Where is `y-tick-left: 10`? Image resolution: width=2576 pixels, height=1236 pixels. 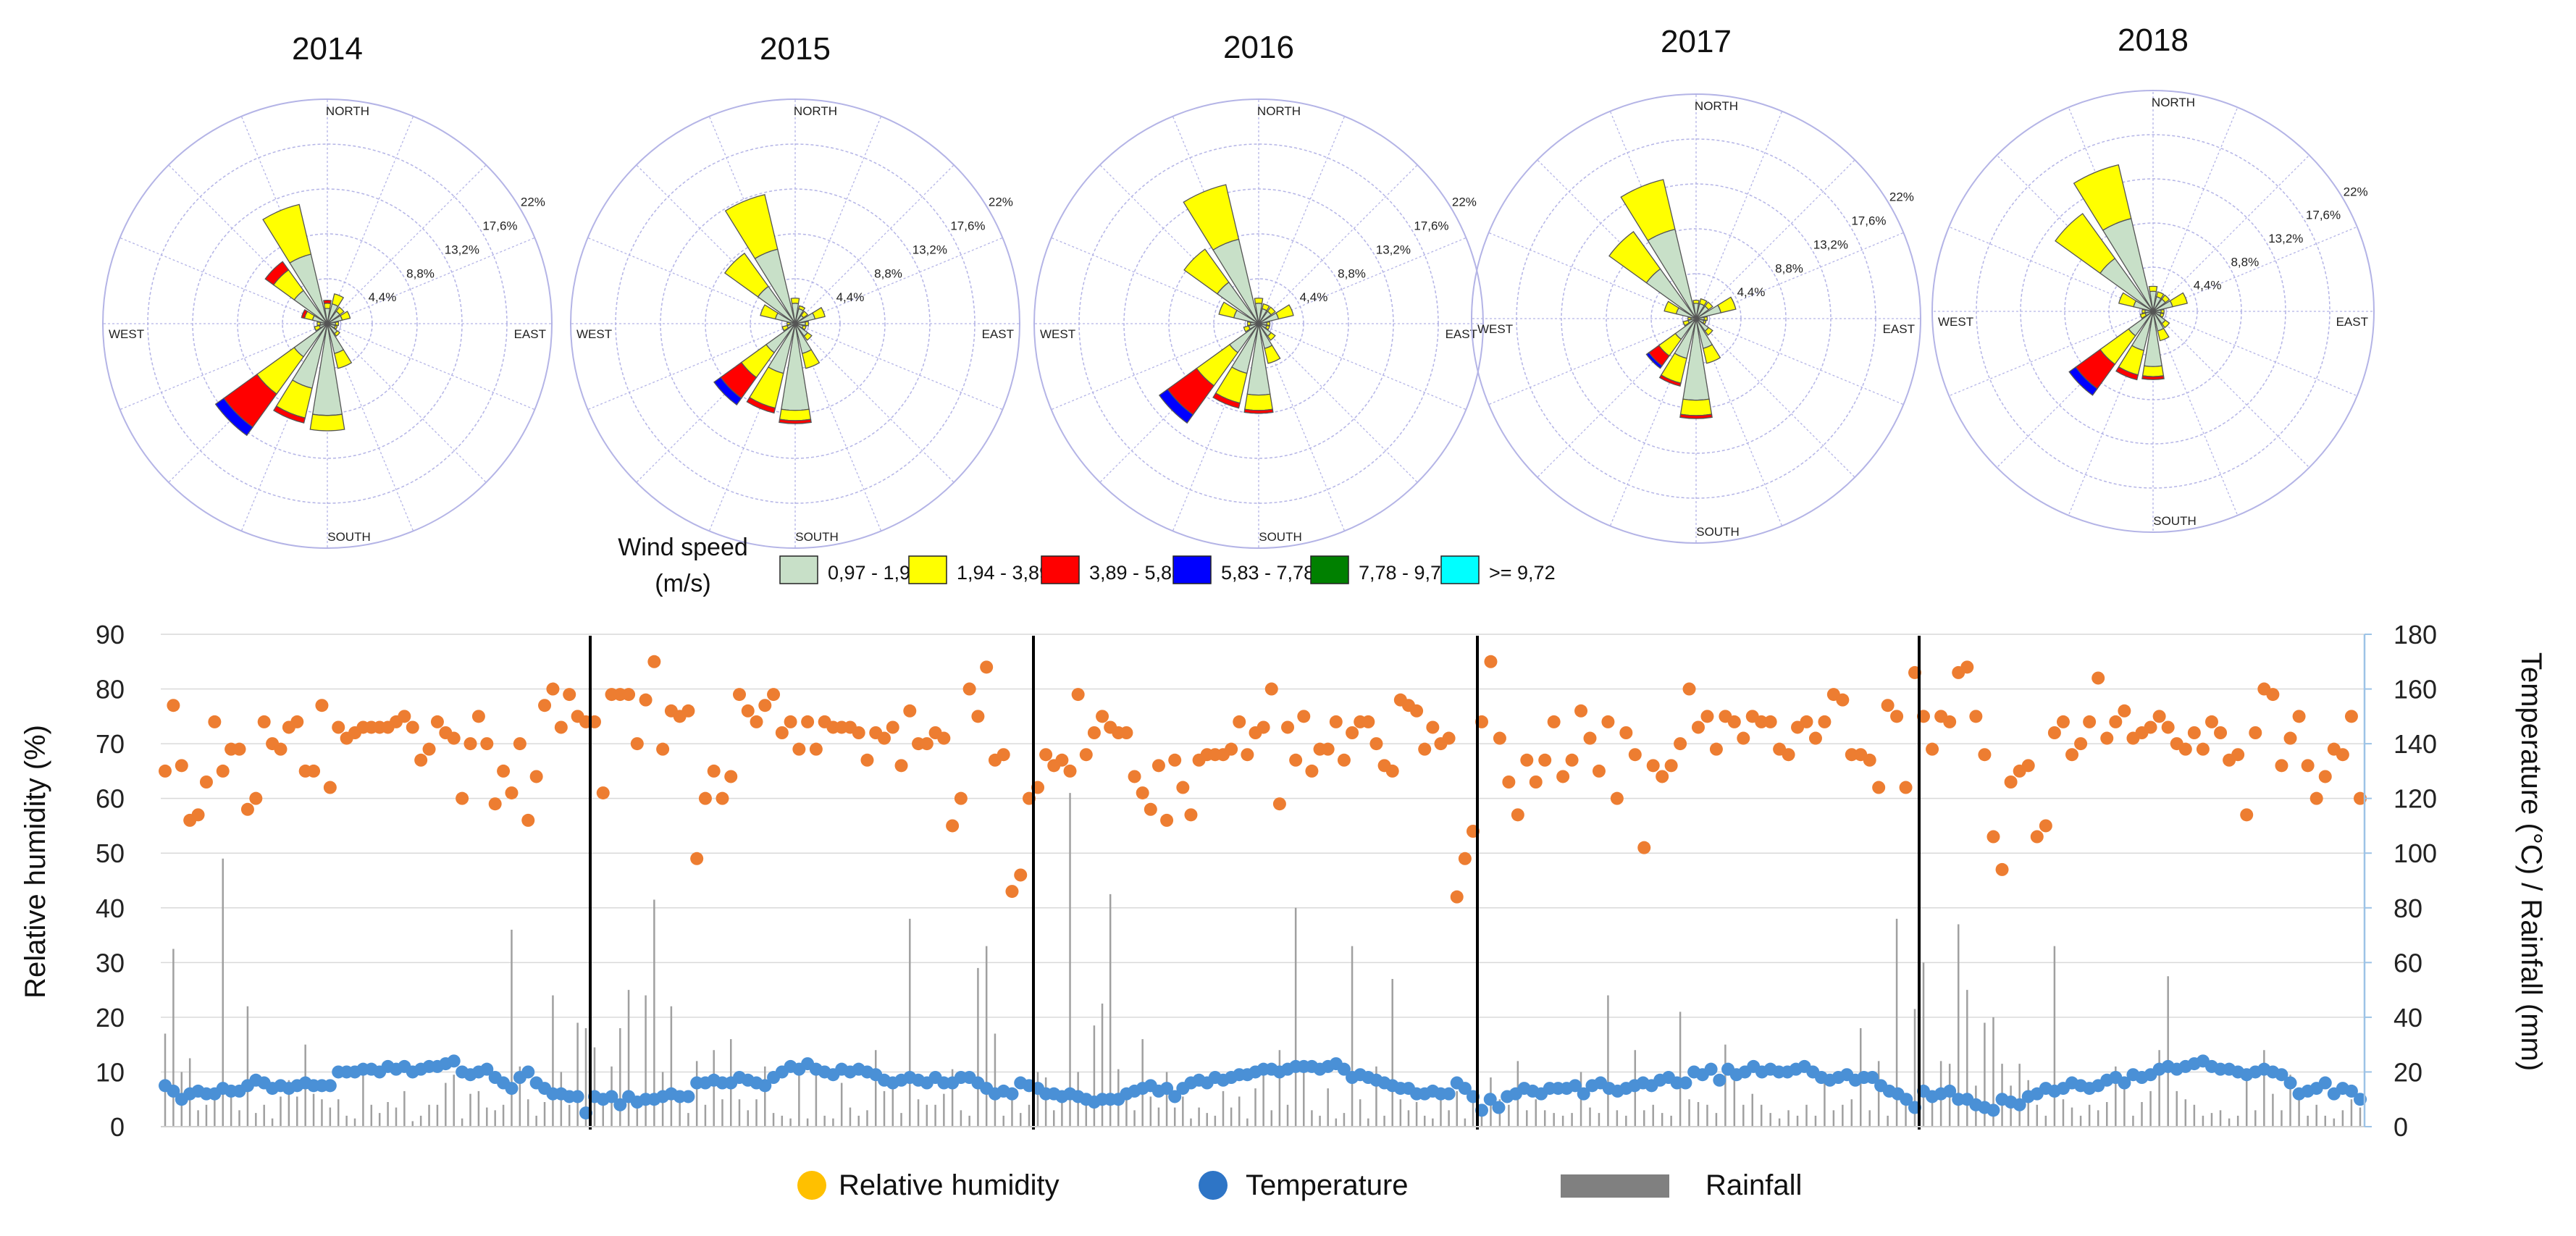 y-tick-left: 10 is located at coordinates (110, 1072).